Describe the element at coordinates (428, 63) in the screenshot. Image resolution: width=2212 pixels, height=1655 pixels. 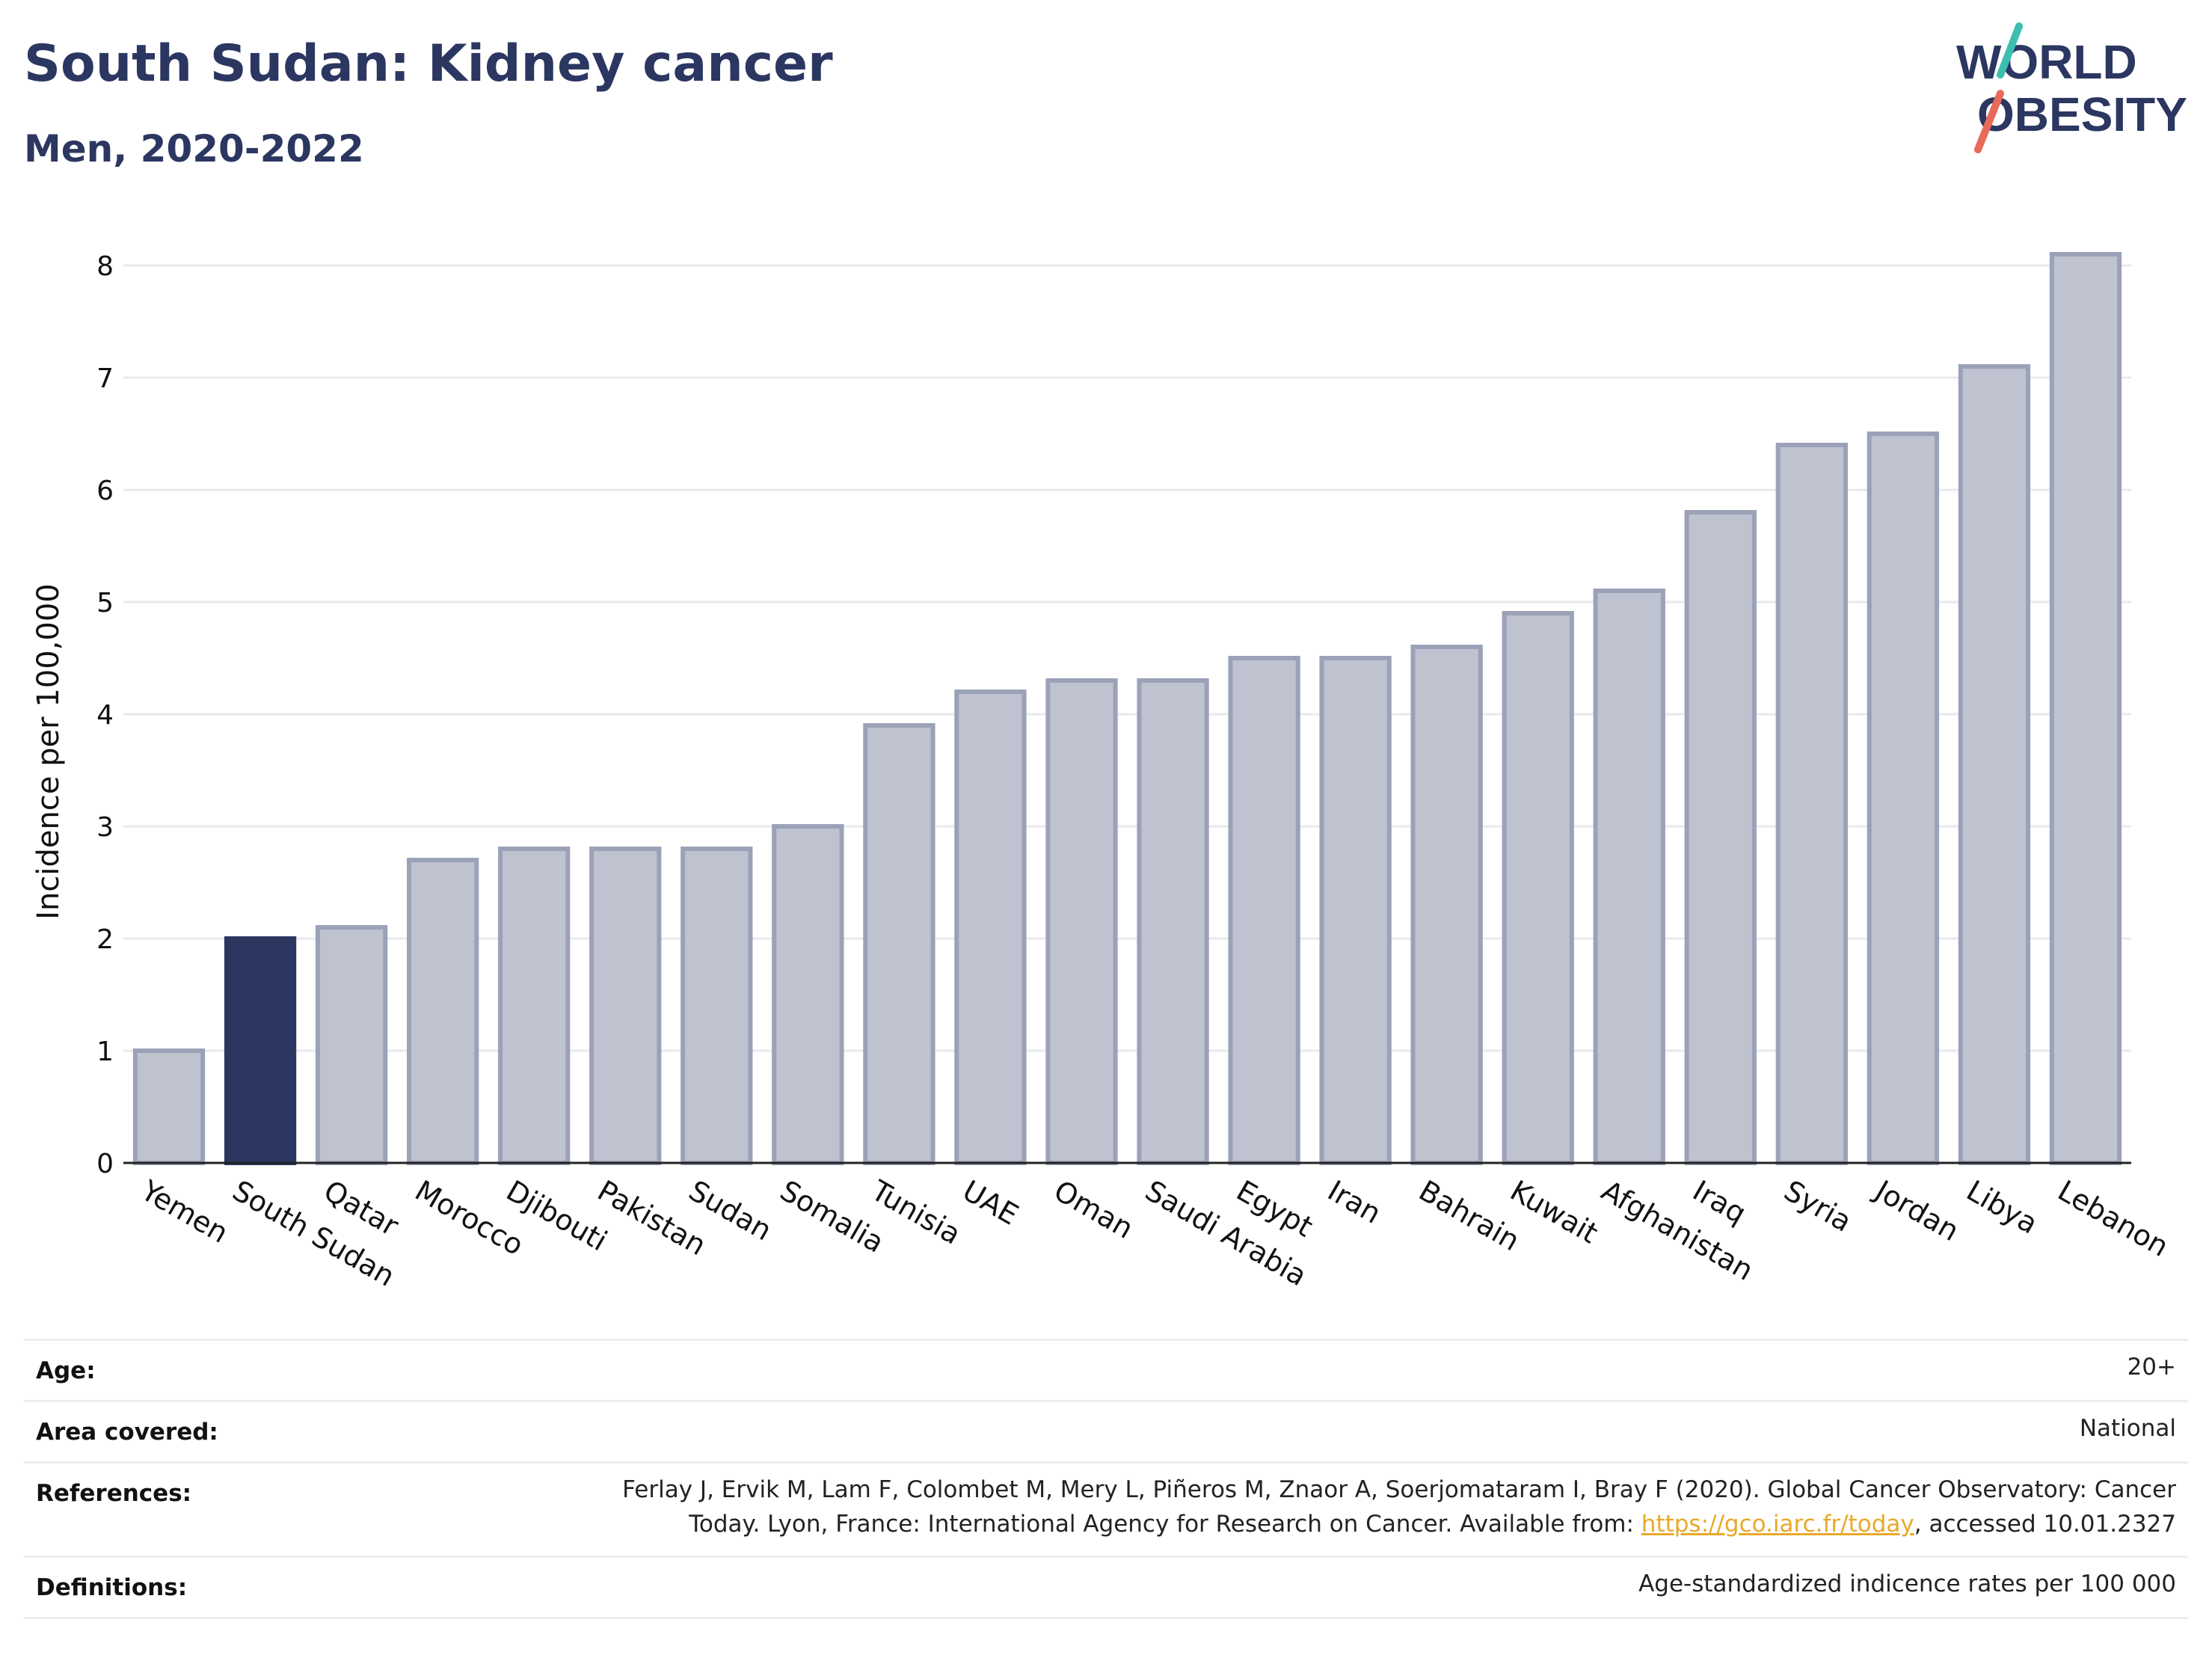
I see `page-title: South Sudan: Kidney cancer` at that location.